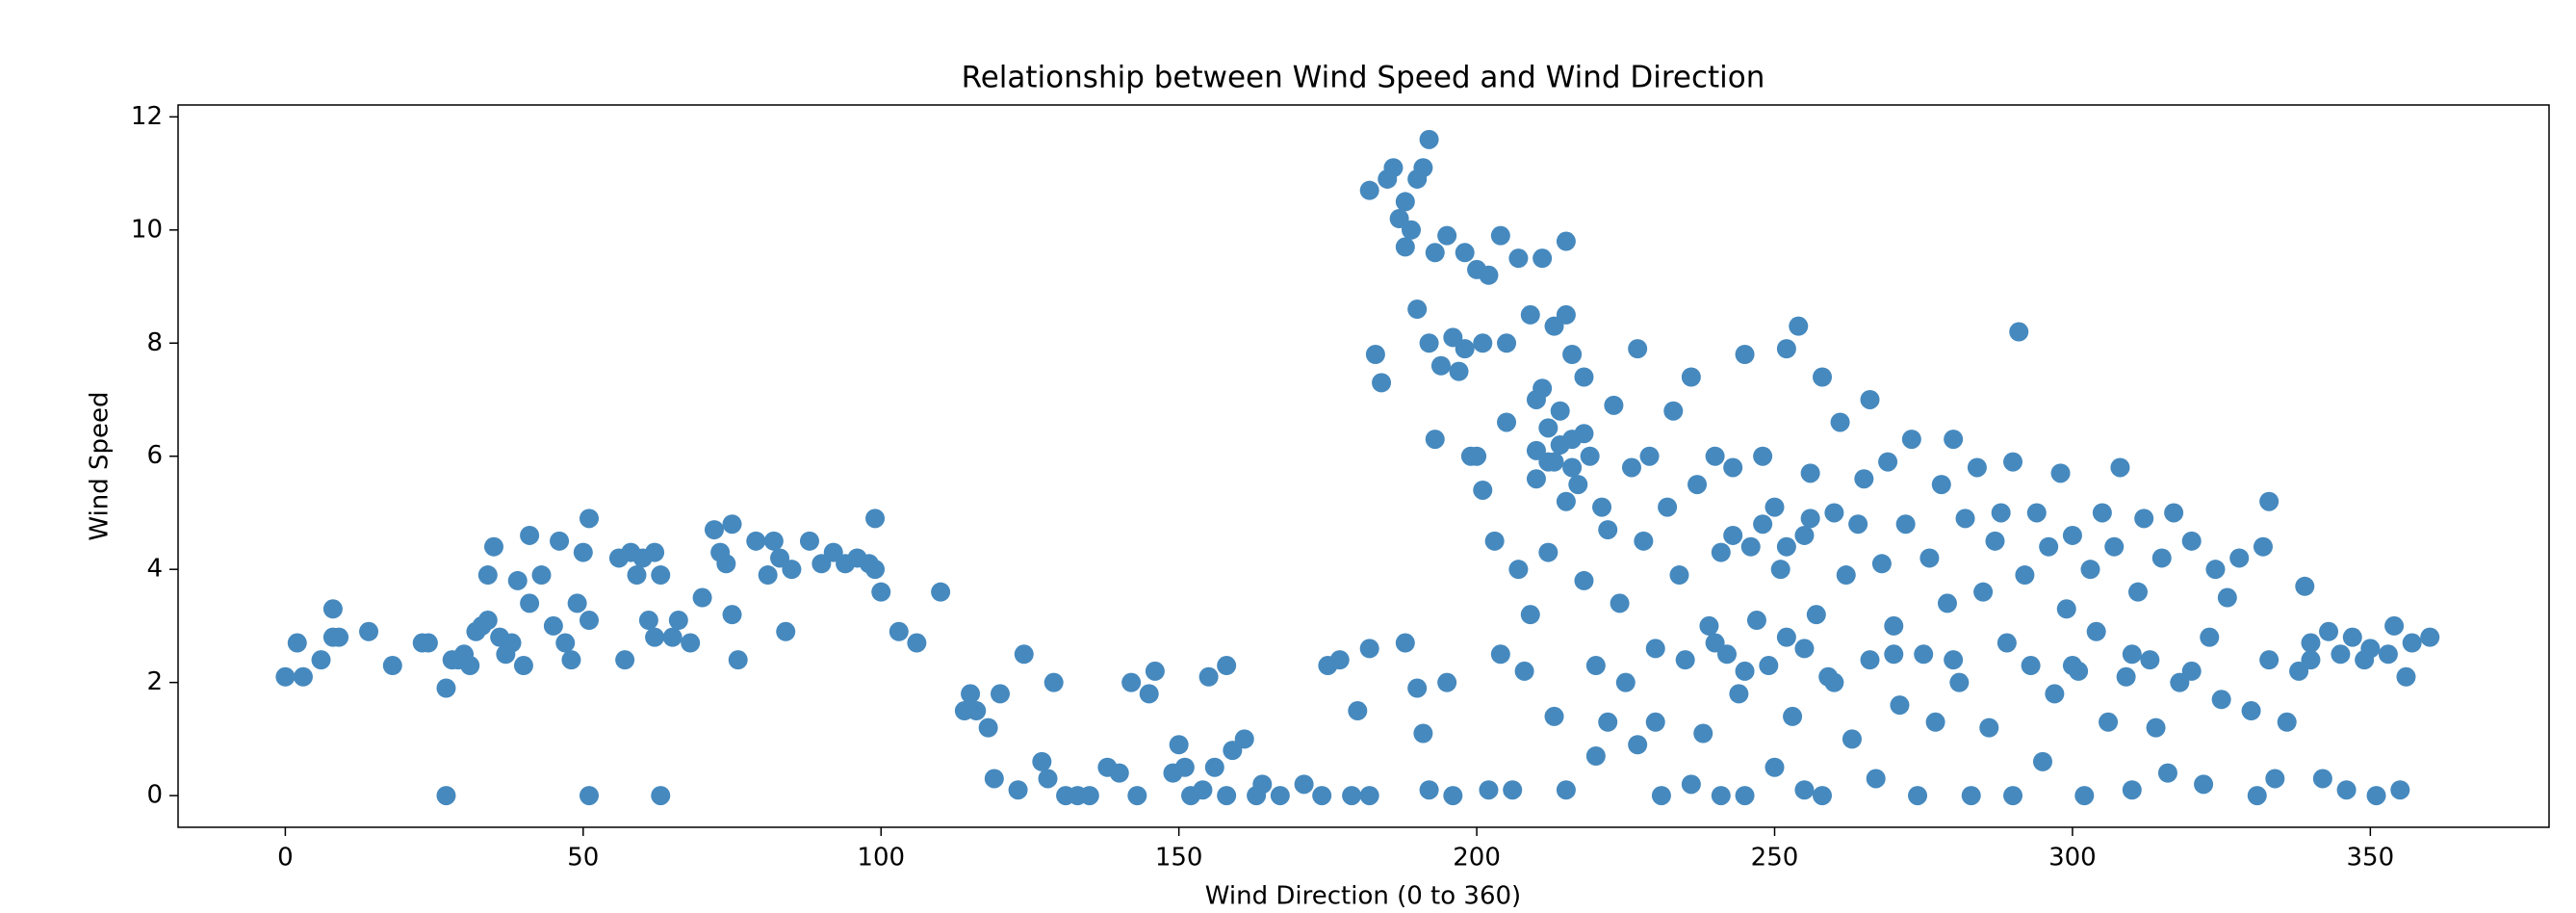 Image resolution: width=2576 pixels, height=913 pixels. I want to click on x-tick-label: 0, so click(285, 858).